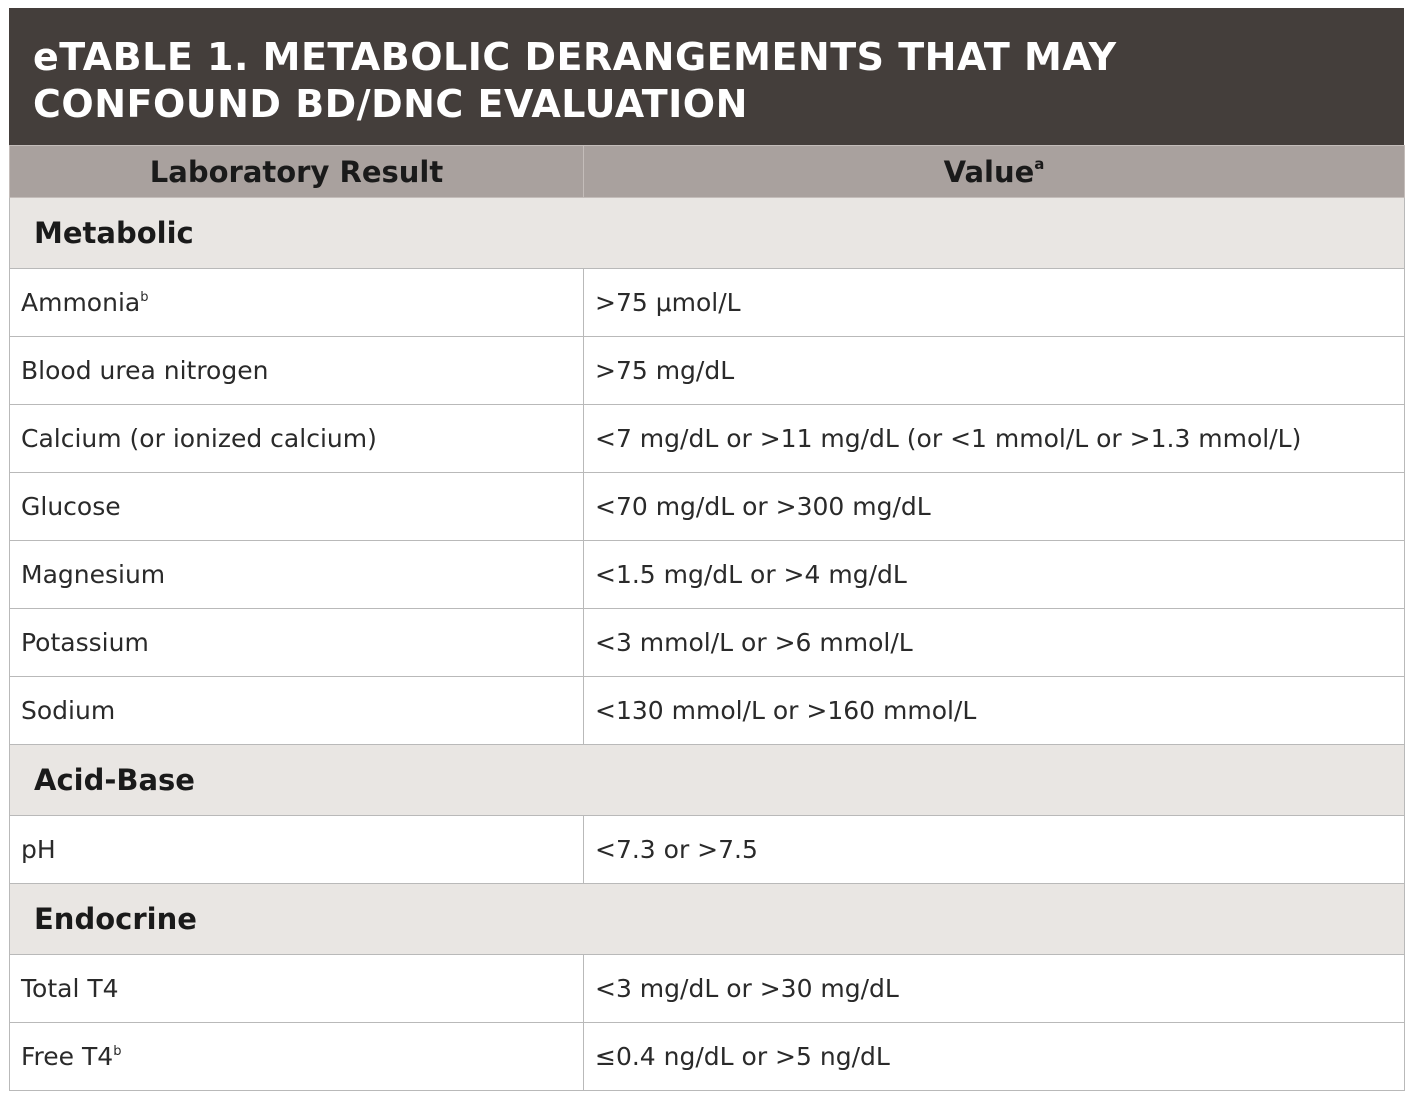 This screenshot has width=1415, height=1114. I want to click on section-label: Acid-Base, so click(707, 780).